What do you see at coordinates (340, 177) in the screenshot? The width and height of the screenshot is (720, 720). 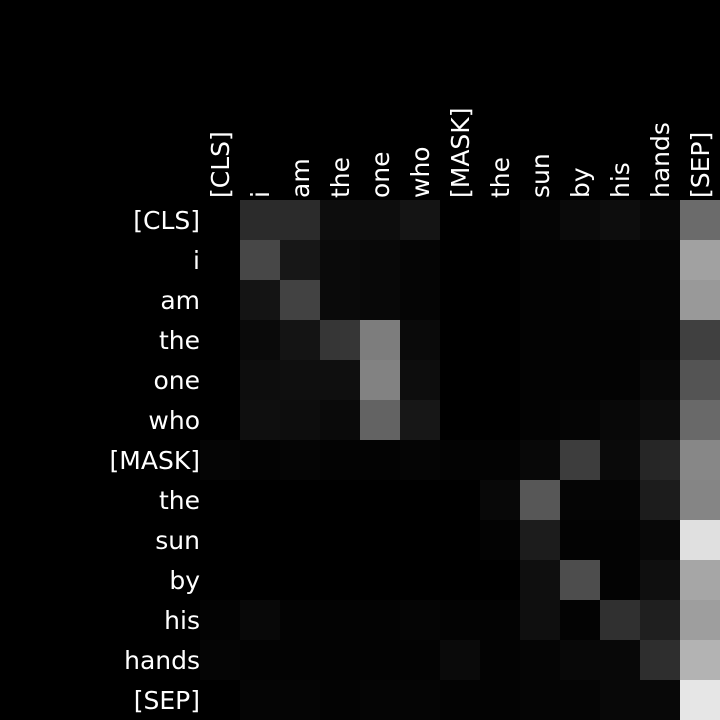 I see `x-tick-label: the` at bounding box center [340, 177].